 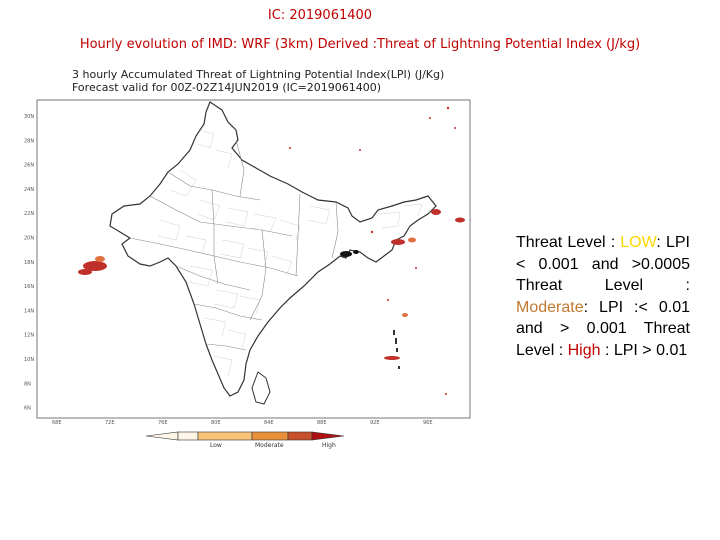 I want to click on ic-title: IC: 2019061400, so click(x=320, y=15).